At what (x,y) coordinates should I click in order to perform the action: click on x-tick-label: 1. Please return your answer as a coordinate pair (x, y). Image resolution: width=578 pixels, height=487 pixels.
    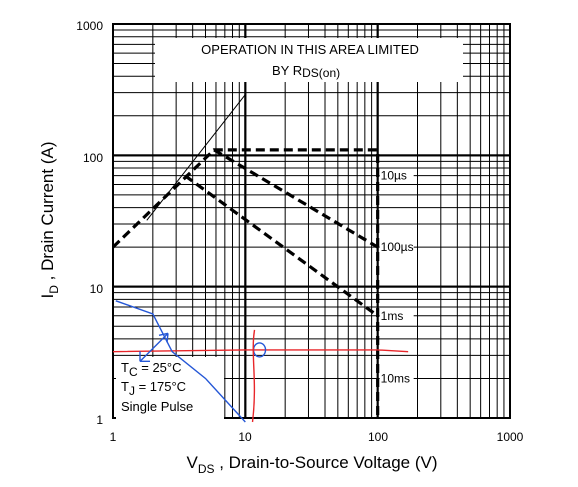
    Looking at the image, I should click on (113, 437).